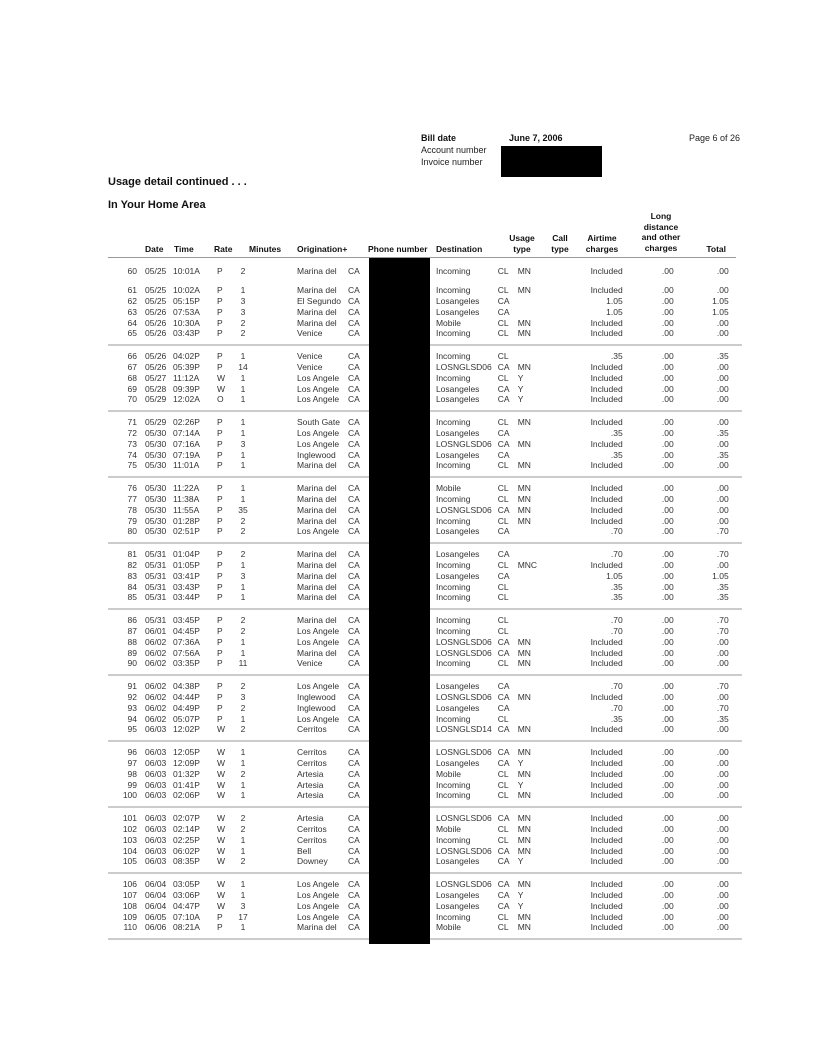 This screenshot has height=1056, width=816. Describe the element at coordinates (453, 916) in the screenshot. I see `cell-destination: Incoming` at that location.